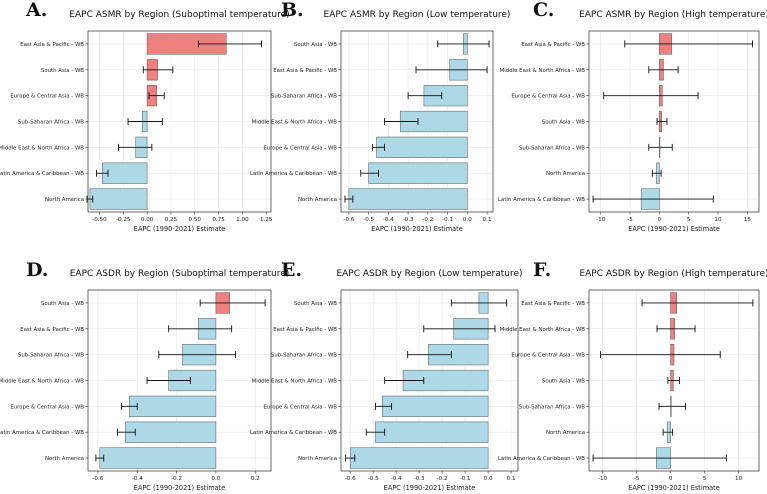 This screenshot has height=494, width=767. What do you see at coordinates (99, 220) in the screenshot?
I see `x-tick-label: -0.50` at bounding box center [99, 220].